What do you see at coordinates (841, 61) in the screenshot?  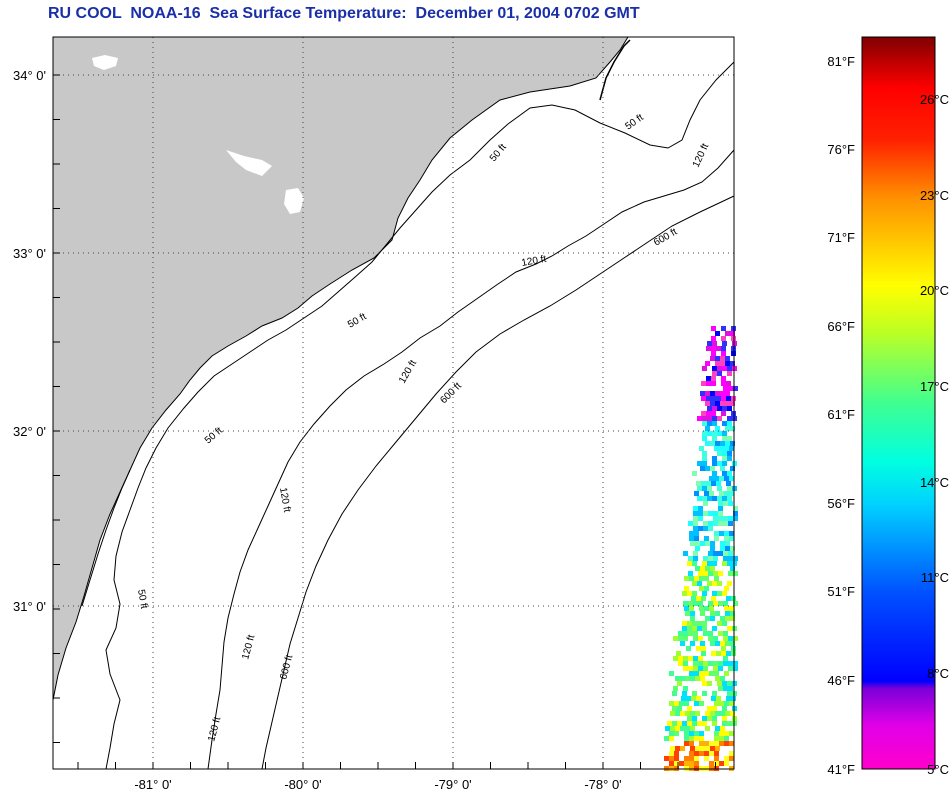 I see `colorbar-f-label: 81°F` at bounding box center [841, 61].